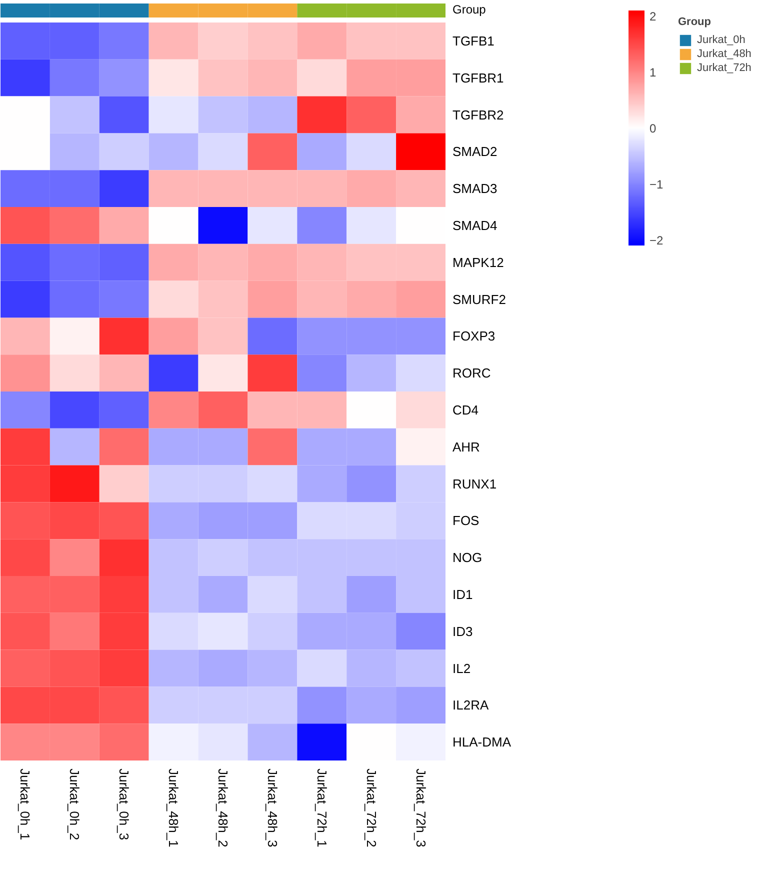 Image resolution: width=778 pixels, height=870 pixels. Describe the element at coordinates (475, 188) in the screenshot. I see `y-tick-label: SMAD3` at that location.